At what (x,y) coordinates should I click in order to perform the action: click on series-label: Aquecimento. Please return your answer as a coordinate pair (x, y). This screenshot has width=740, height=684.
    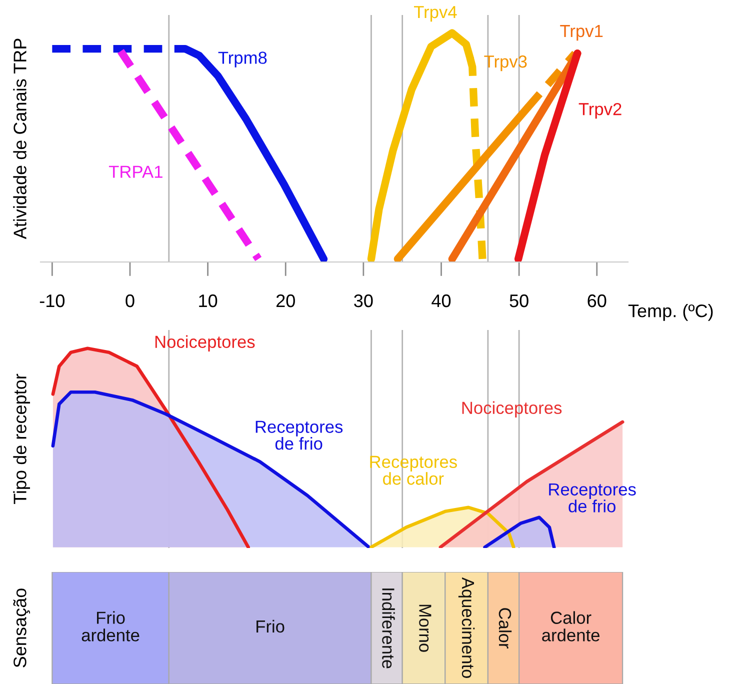
    Looking at the image, I should click on (466, 627).